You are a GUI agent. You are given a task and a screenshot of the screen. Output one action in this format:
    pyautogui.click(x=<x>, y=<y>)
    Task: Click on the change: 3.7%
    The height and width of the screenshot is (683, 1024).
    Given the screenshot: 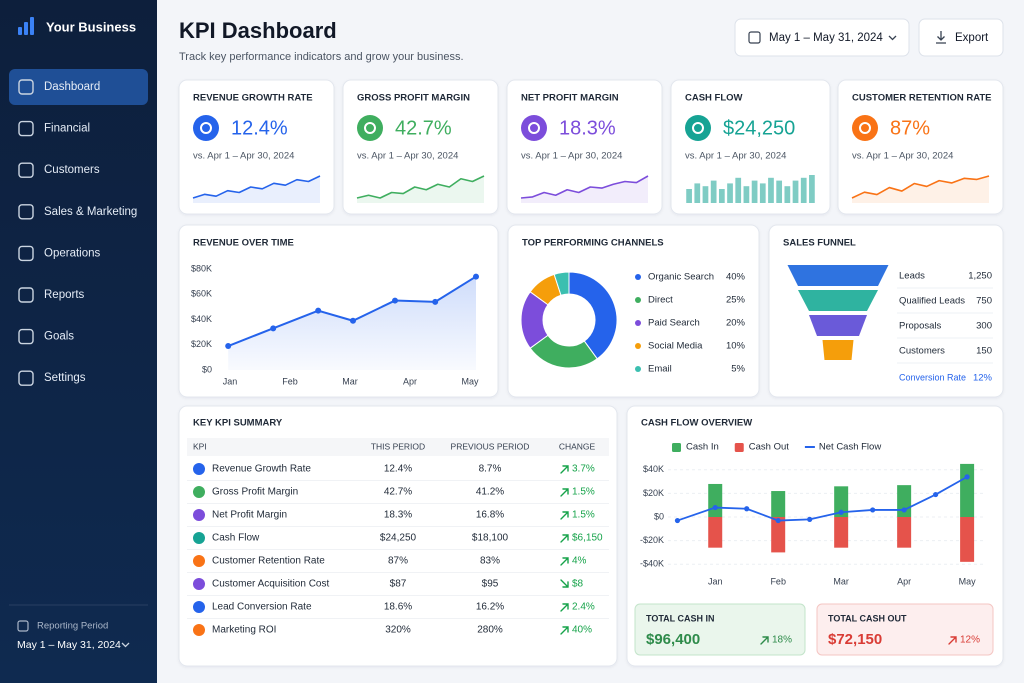 What is the action you would take?
    pyautogui.click(x=583, y=469)
    